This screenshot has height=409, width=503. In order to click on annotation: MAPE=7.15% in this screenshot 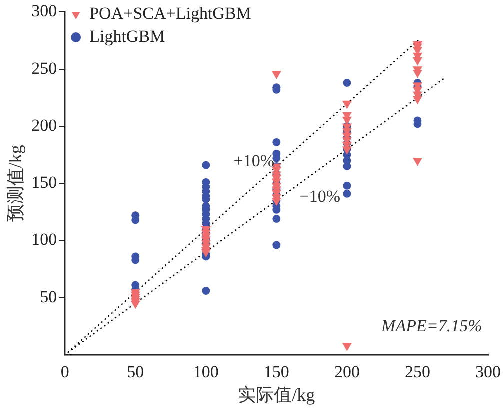, I will do `click(431, 326)`.